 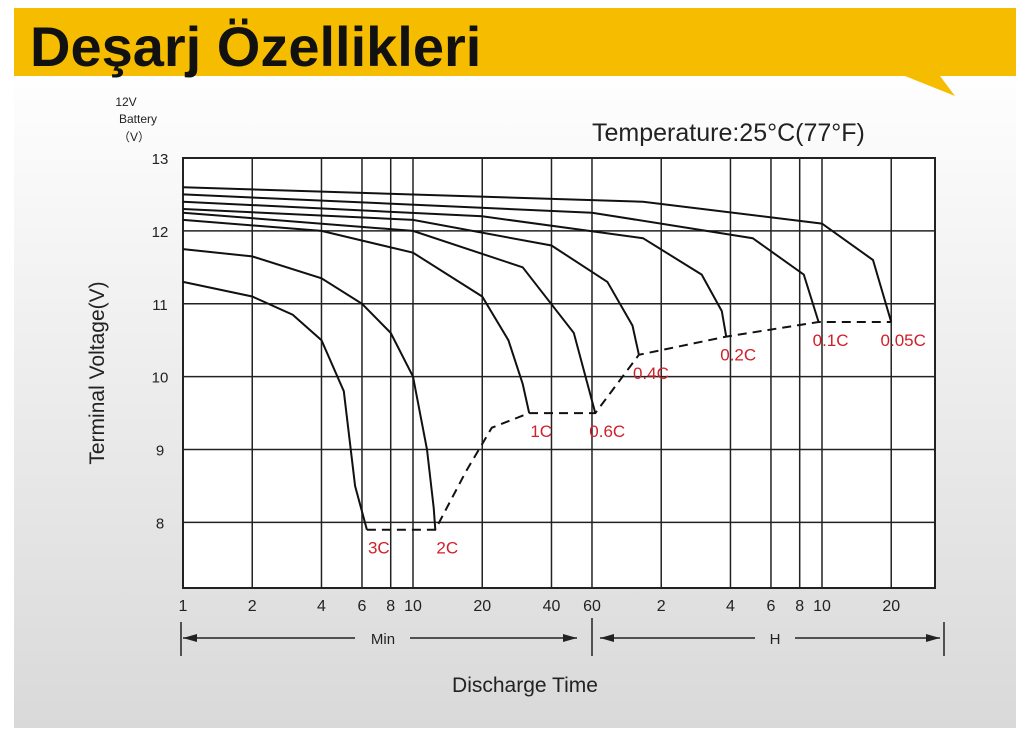 I want to click on x-axis-label: Discharge Time, so click(x=525, y=685).